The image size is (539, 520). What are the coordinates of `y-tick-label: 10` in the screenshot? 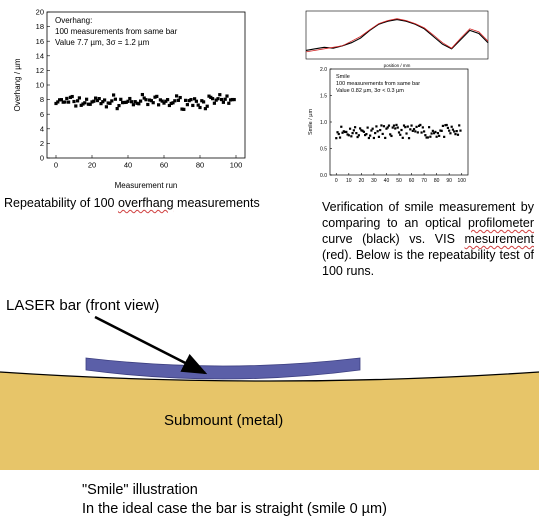 It's located at (40, 85).